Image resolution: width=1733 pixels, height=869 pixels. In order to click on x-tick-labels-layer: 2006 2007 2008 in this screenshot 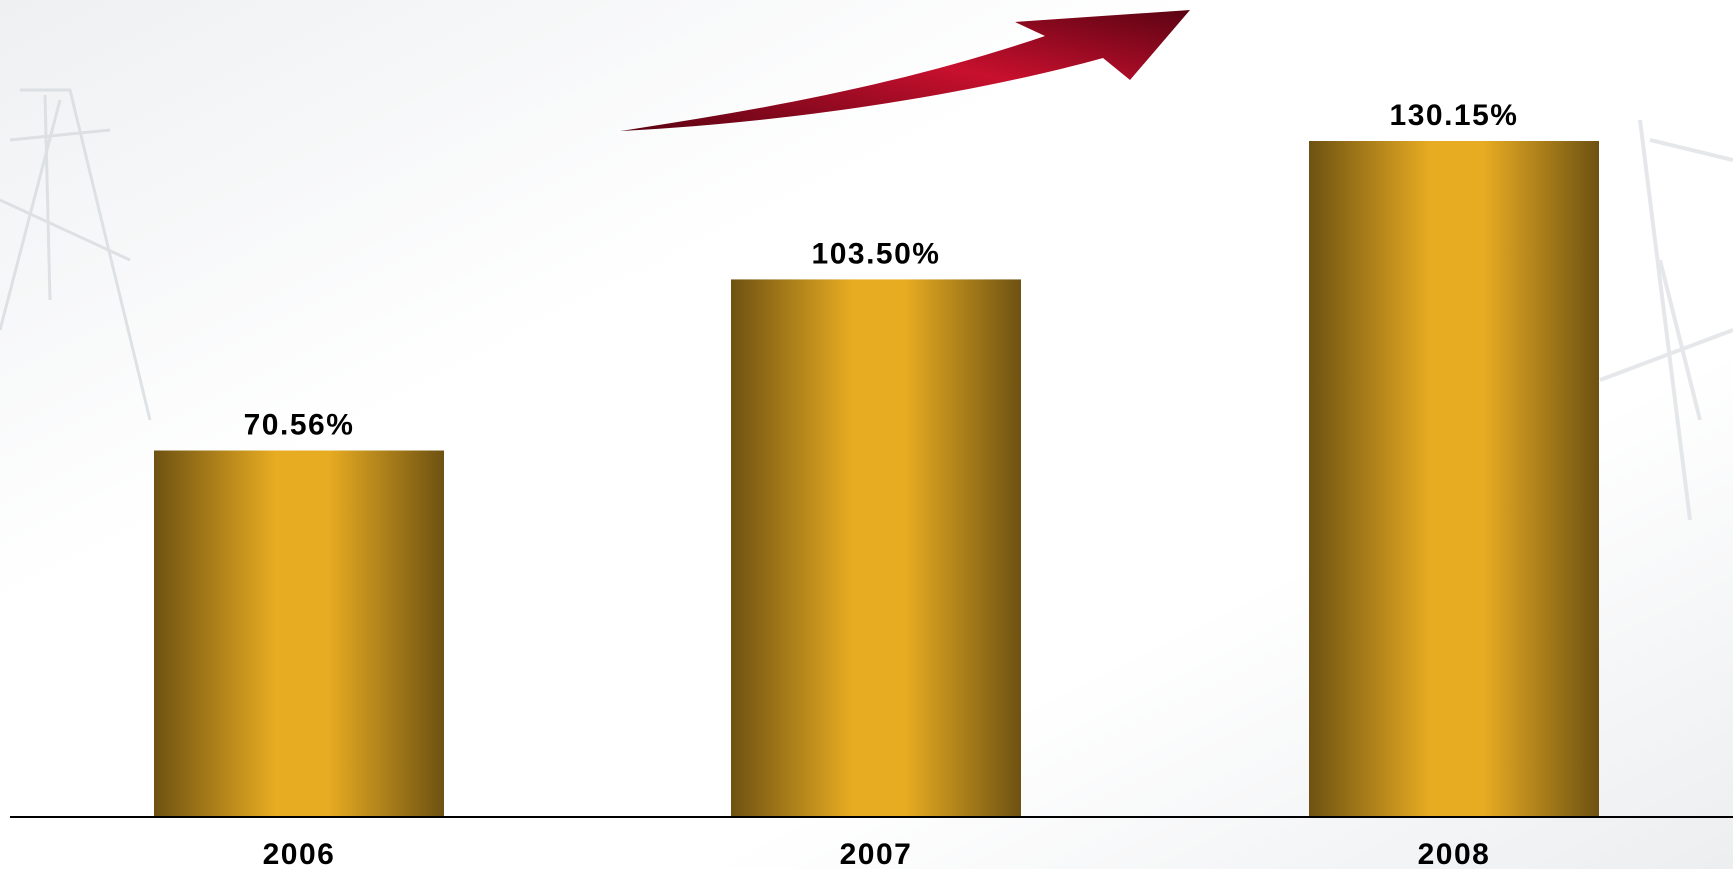, I will do `click(877, 853)`.